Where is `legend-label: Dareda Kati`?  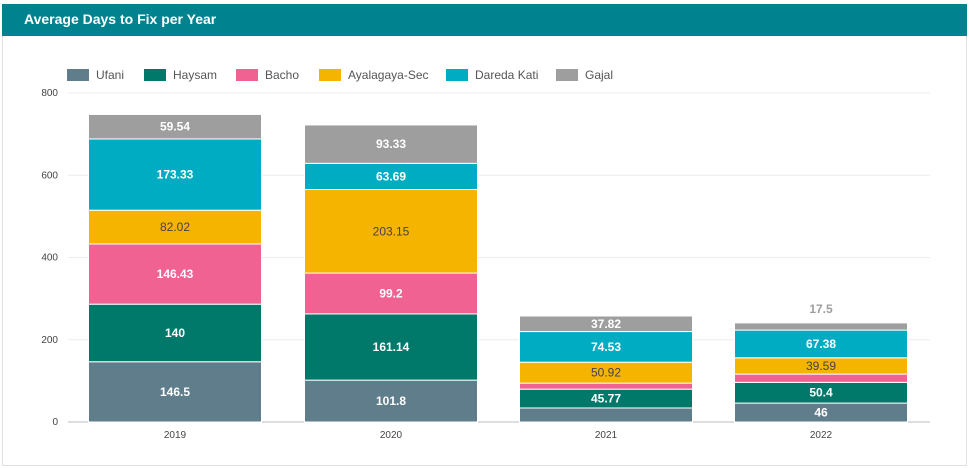 legend-label: Dareda Kati is located at coordinates (507, 75).